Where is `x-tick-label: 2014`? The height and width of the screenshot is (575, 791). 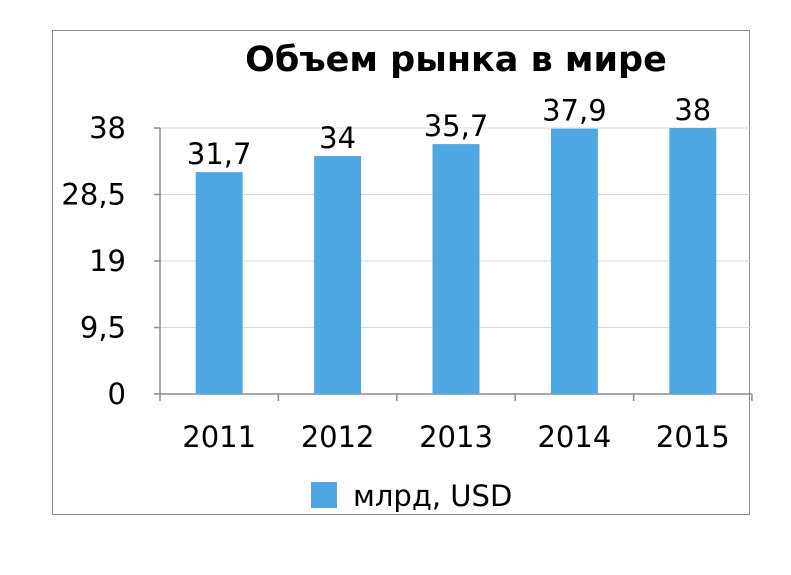
x-tick-label: 2014 is located at coordinates (574, 437).